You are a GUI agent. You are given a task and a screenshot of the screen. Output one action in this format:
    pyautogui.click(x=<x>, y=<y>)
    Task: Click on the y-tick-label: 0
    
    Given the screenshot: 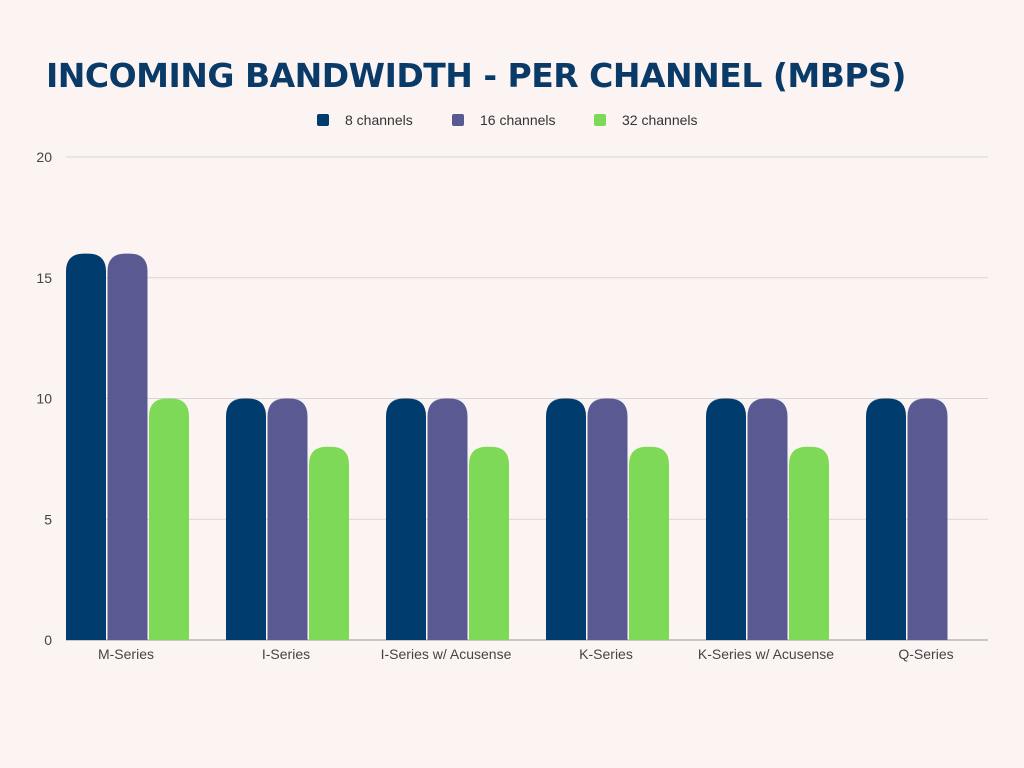 What is the action you would take?
    pyautogui.click(x=48, y=640)
    